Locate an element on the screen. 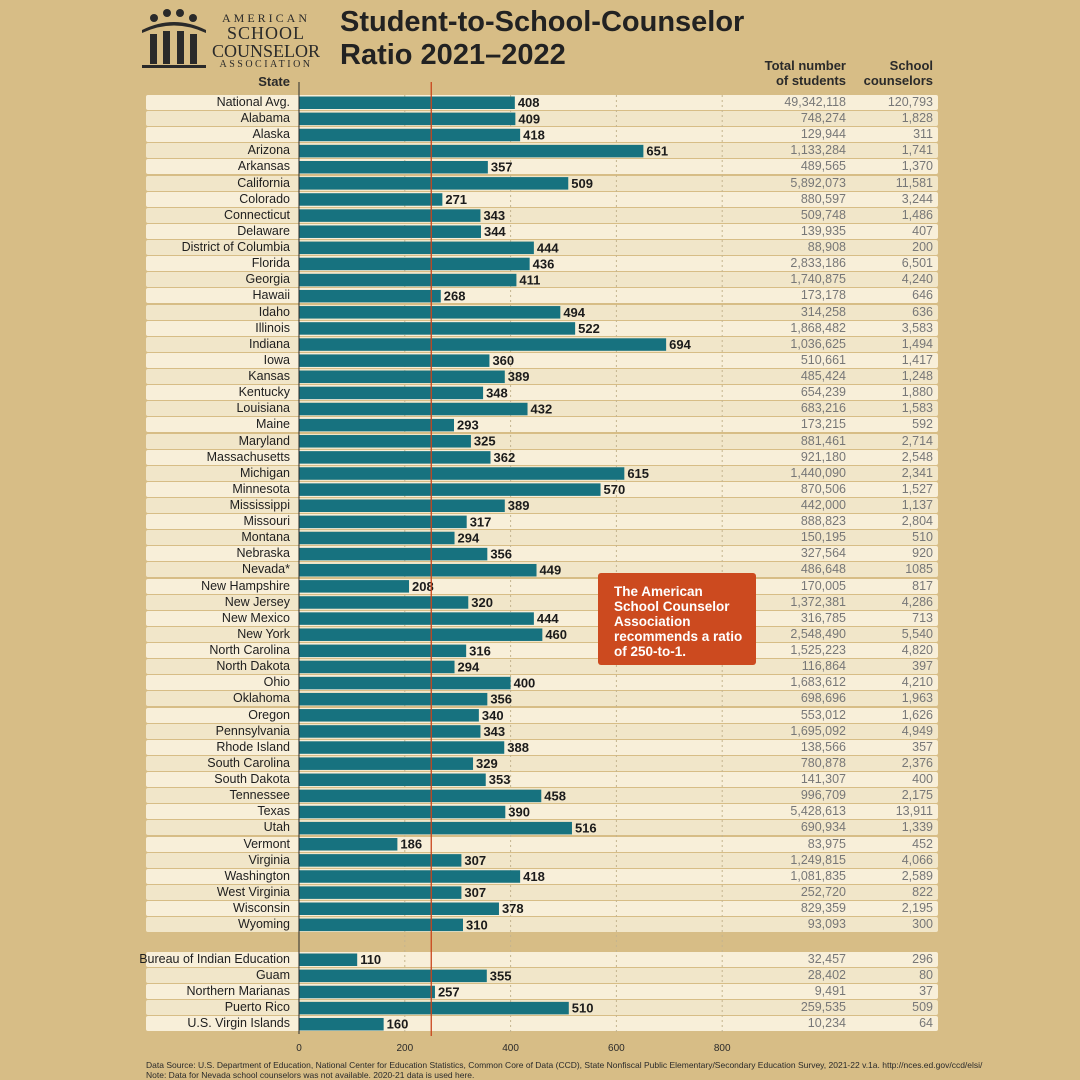 The width and height of the screenshot is (1080, 1080). students-cell: 1,440,090 is located at coordinates (818, 472).